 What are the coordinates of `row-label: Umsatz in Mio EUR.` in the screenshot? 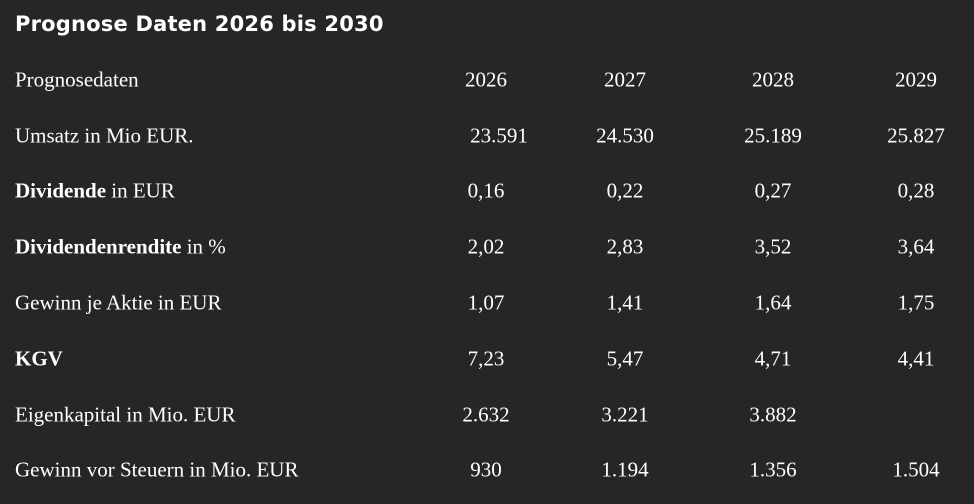 It's located at (104, 135).